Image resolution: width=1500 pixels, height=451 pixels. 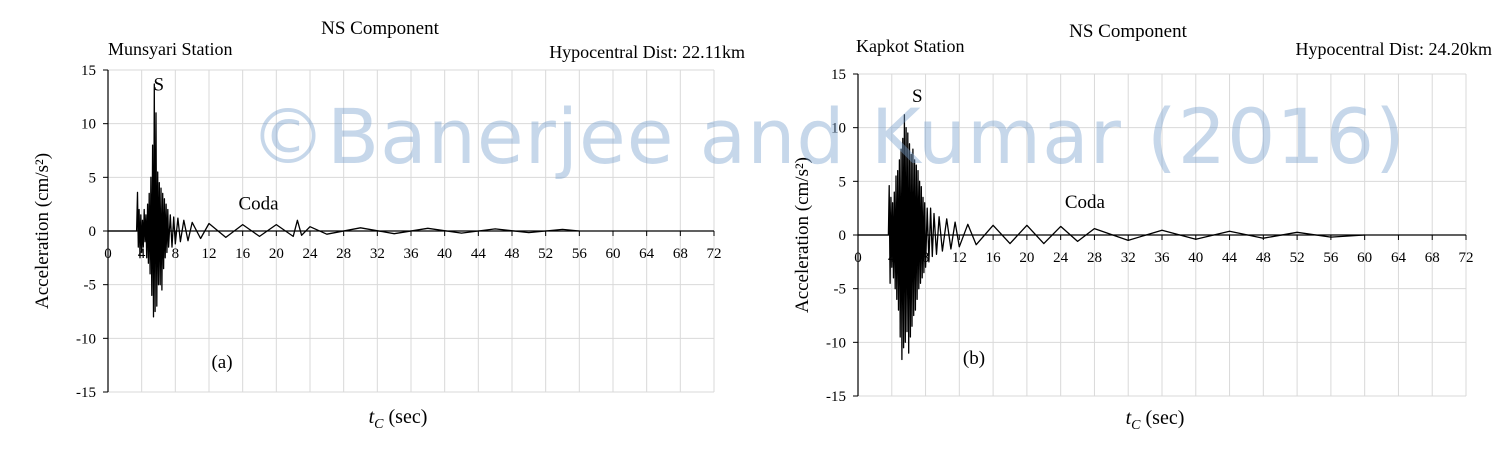 I want to click on distance-label: Hypocentral Dist: 24.20km, so click(x=1394, y=49).